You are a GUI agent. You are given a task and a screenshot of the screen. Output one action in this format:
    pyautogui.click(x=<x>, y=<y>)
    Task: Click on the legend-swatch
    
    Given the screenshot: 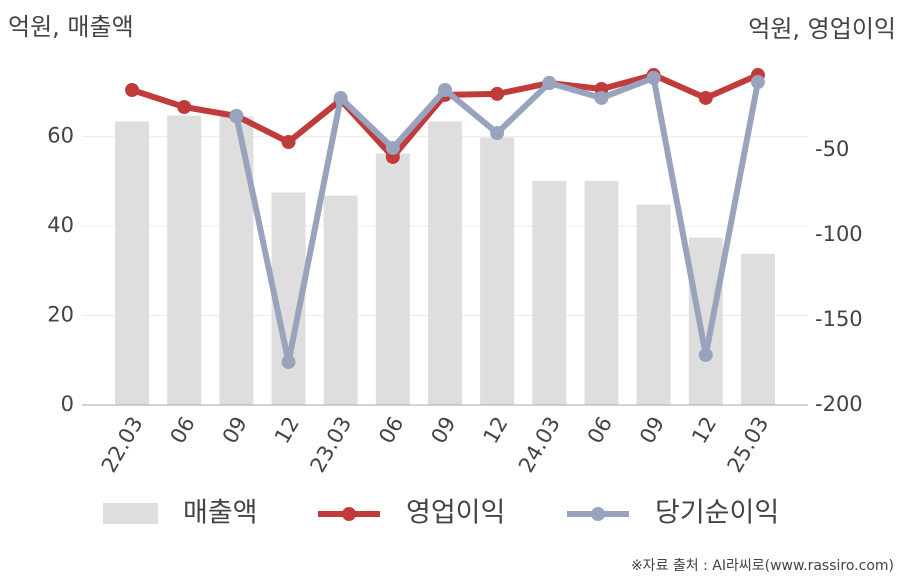 What is the action you would take?
    pyautogui.click(x=130, y=513)
    